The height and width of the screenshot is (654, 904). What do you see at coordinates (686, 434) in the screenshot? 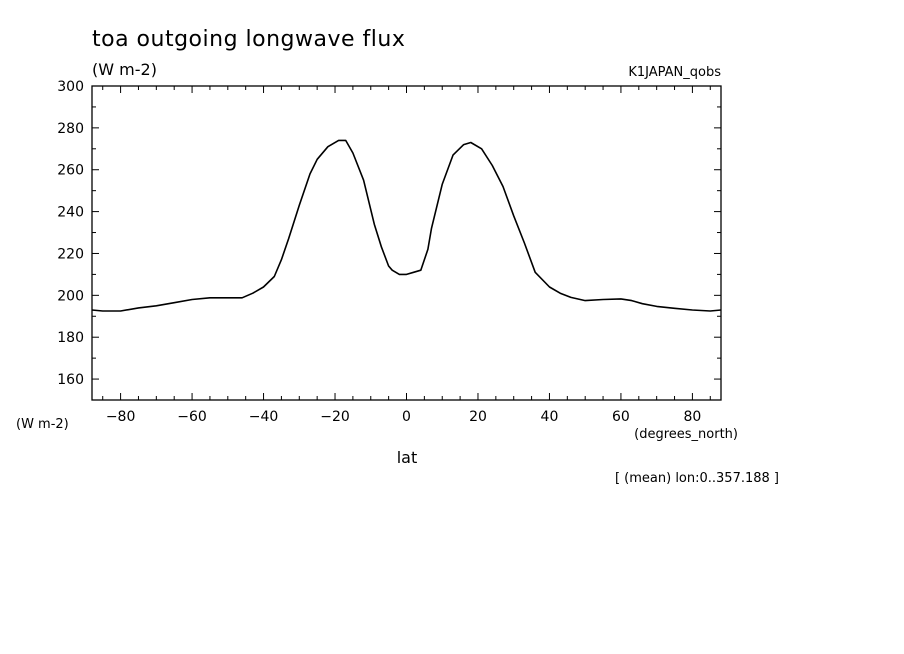
I see `x-axis-units: (degrees_north)` at bounding box center [686, 434].